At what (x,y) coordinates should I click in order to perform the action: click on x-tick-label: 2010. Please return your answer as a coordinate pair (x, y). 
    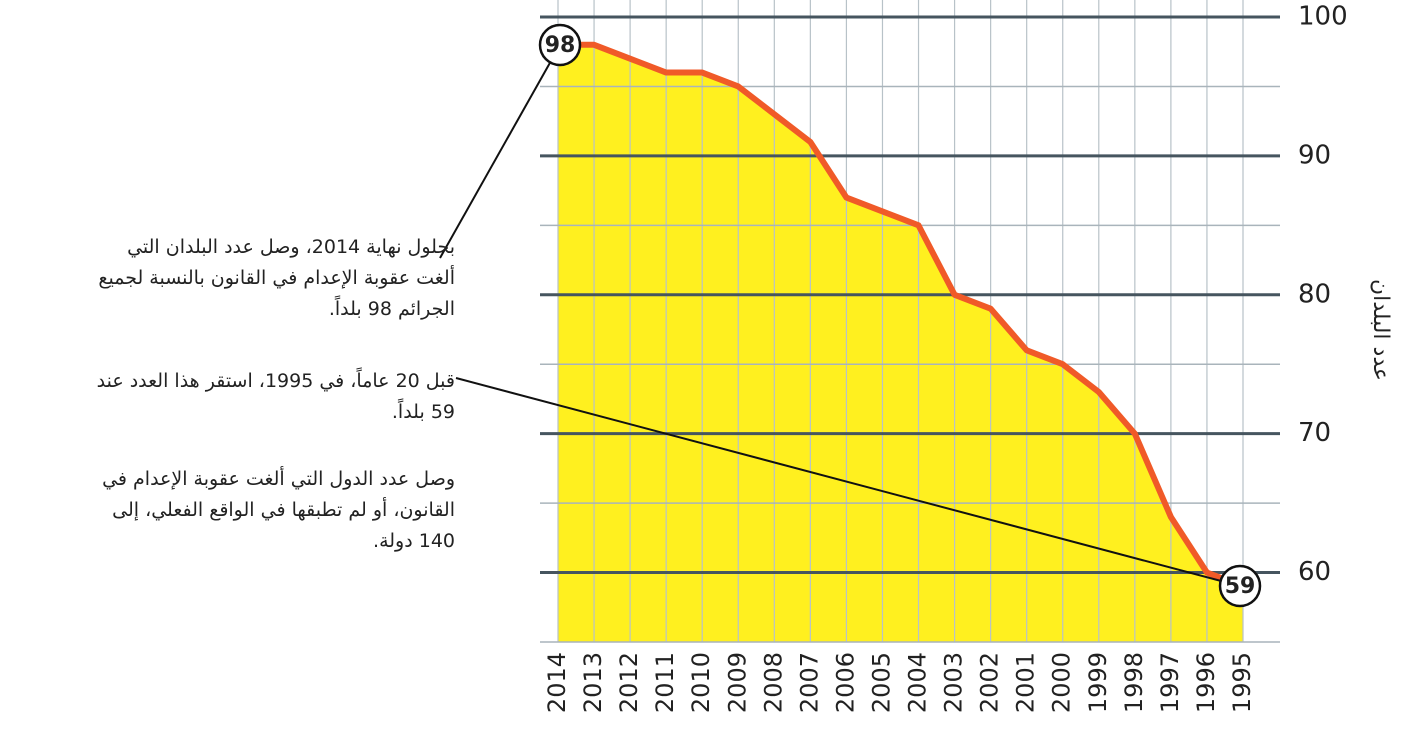
    Looking at the image, I should click on (701, 682).